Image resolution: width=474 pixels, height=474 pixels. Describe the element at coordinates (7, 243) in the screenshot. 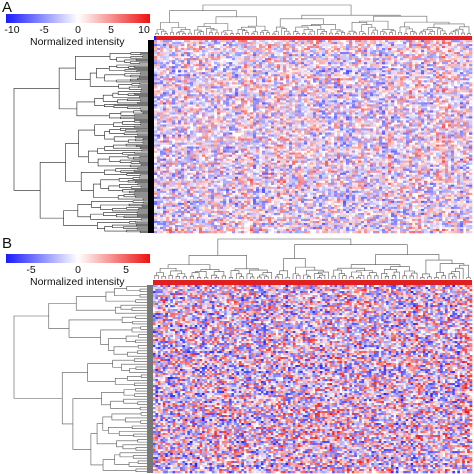

I see `panel-label-b: B` at that location.